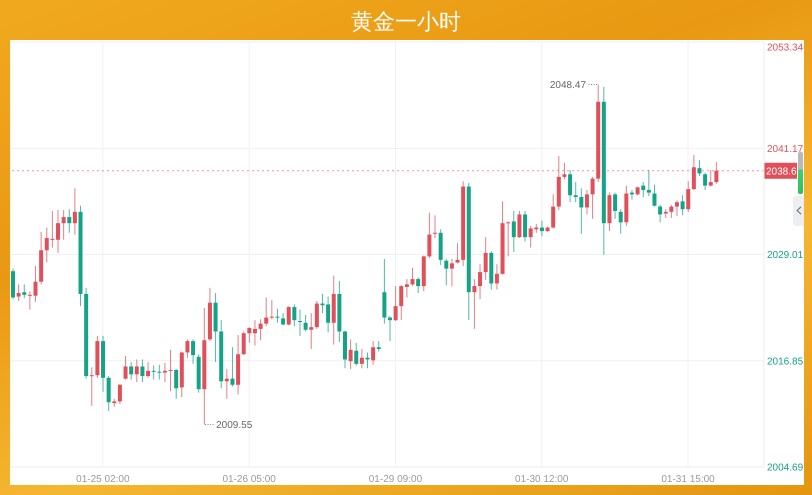 The width and height of the screenshot is (812, 495). What do you see at coordinates (688, 480) in the screenshot?
I see `x-tick-label: 01-31 15:00` at bounding box center [688, 480].